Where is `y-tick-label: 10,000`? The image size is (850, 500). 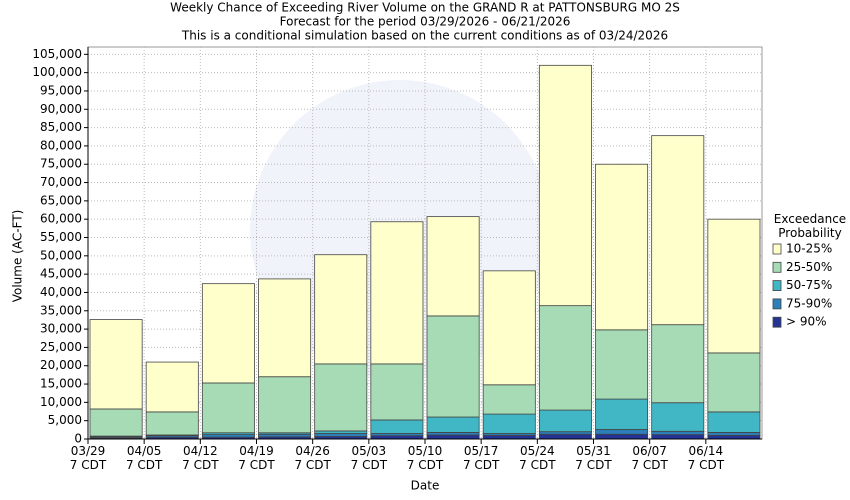 y-tick-label: 10,000 is located at coordinates (61, 402).